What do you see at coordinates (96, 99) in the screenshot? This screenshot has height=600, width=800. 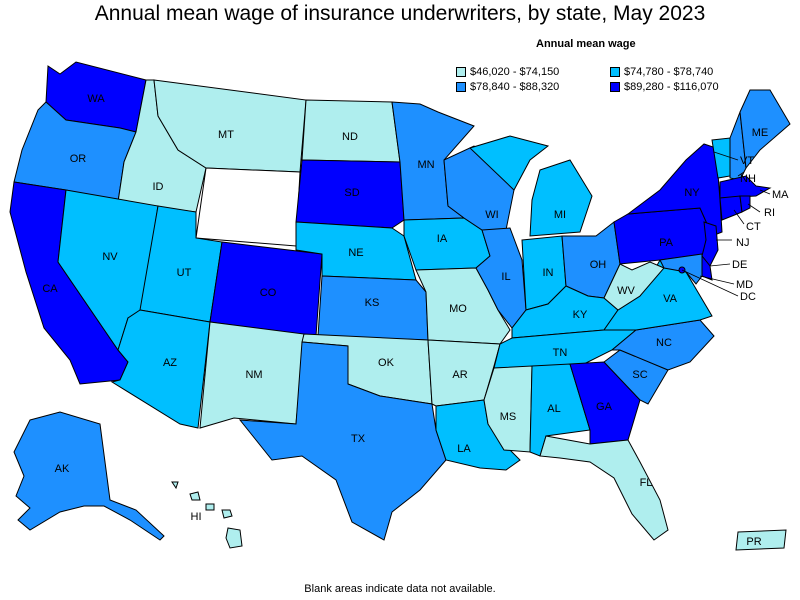 I see `label-wa: WA` at bounding box center [96, 99].